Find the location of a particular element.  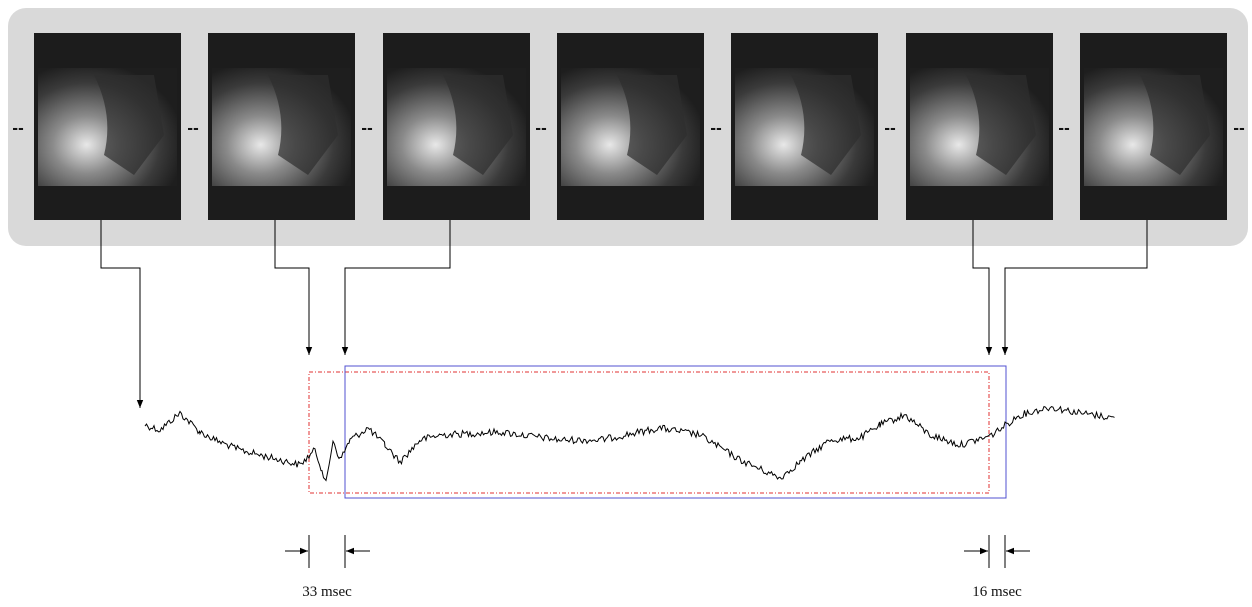

interval-label: 16 msec is located at coordinates (997, 592).